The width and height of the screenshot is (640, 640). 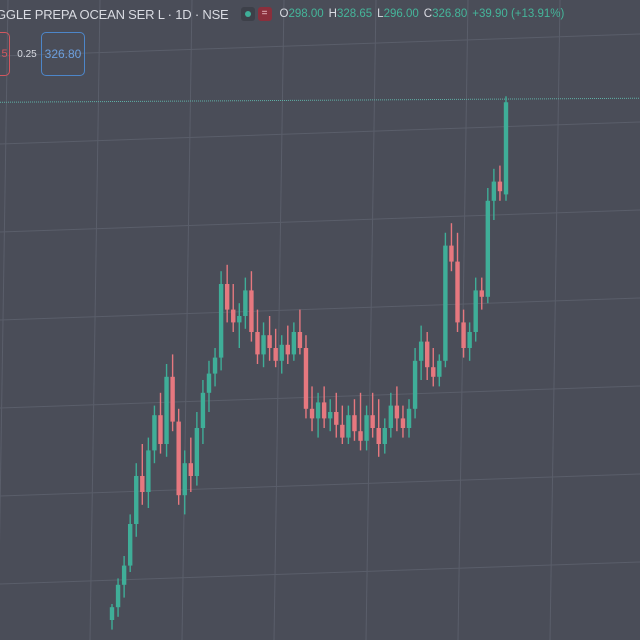 I want to click on visibility-eye-icon, so click(x=247, y=14).